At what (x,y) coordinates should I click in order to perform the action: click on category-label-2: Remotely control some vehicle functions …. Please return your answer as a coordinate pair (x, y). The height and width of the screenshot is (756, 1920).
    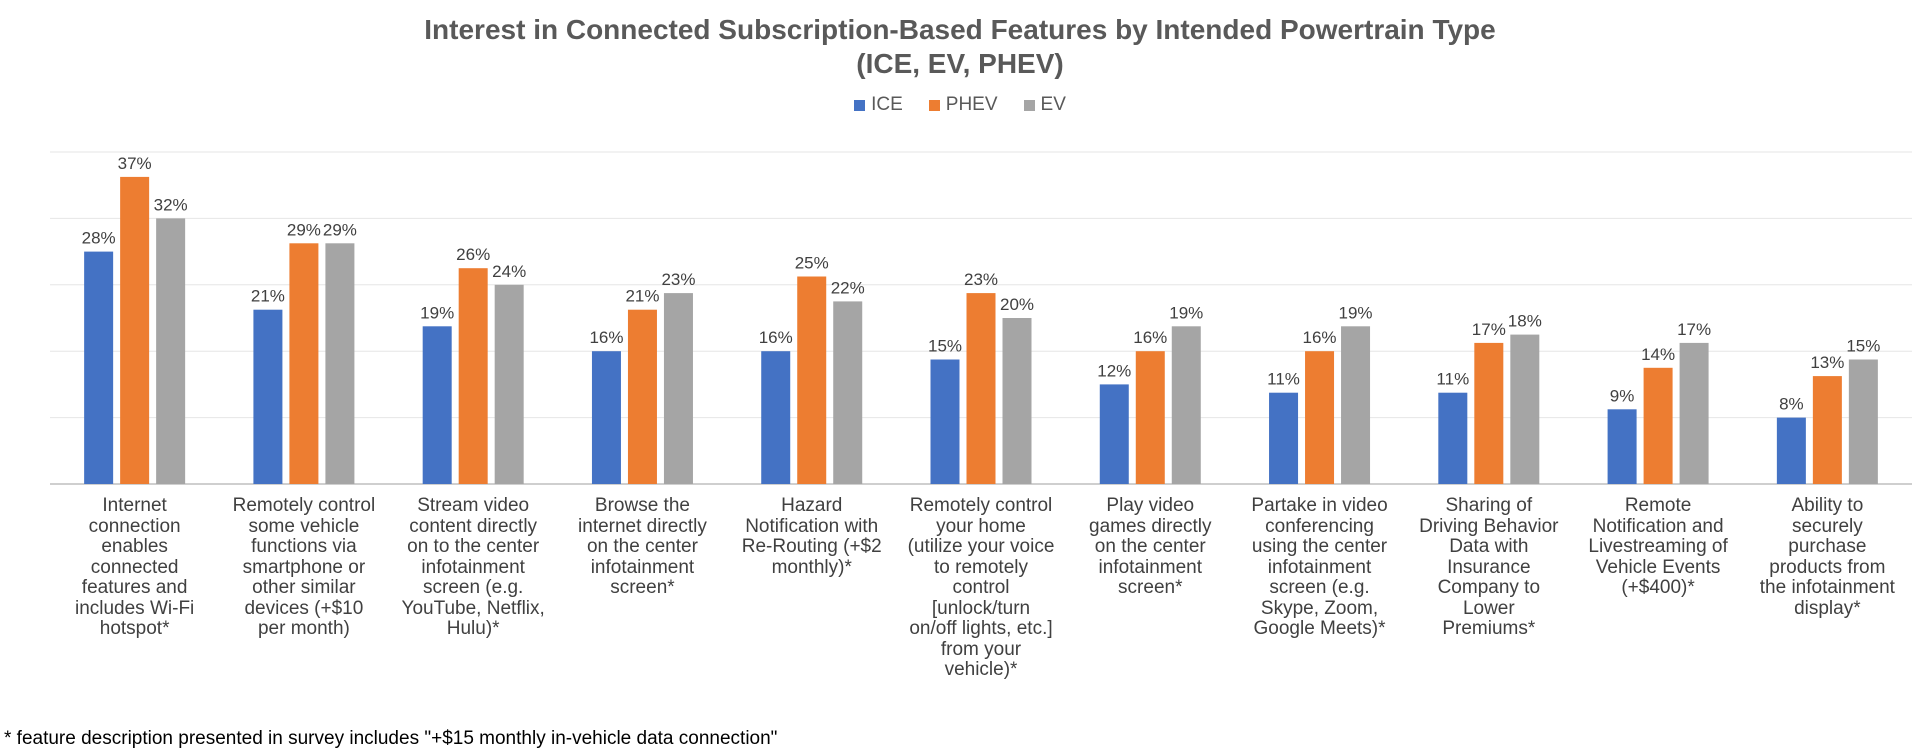
    Looking at the image, I should click on (304, 567).